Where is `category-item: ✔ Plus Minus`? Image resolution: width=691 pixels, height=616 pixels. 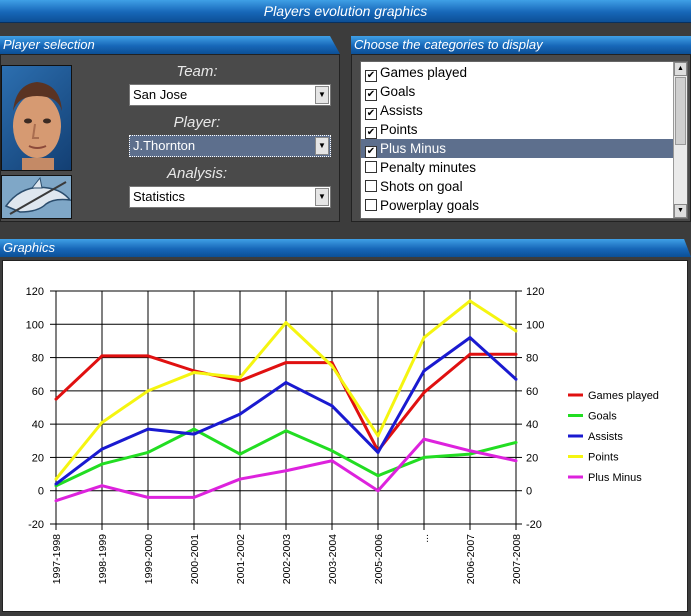
category-item: ✔ Plus Minus is located at coordinates (524, 148).